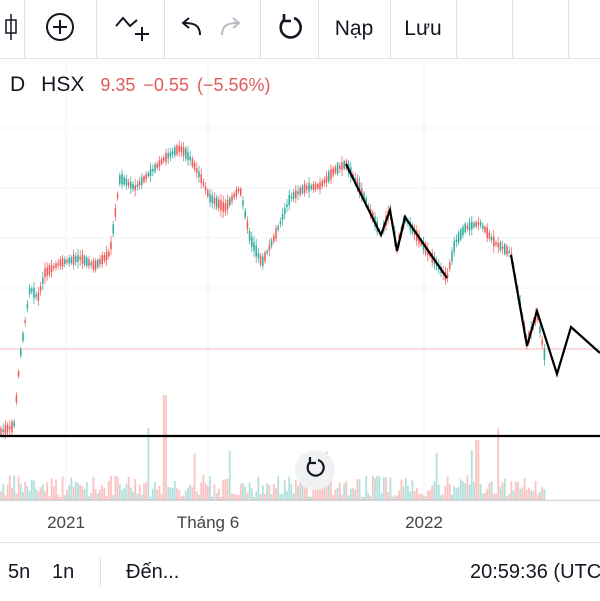  I want to click on indicators-button, so click(132, 29).